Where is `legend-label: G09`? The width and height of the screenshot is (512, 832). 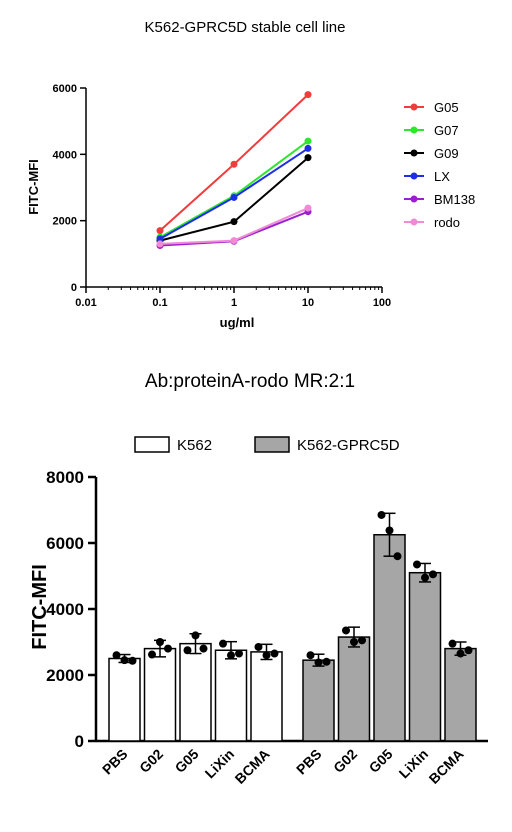 legend-label: G09 is located at coordinates (446, 153).